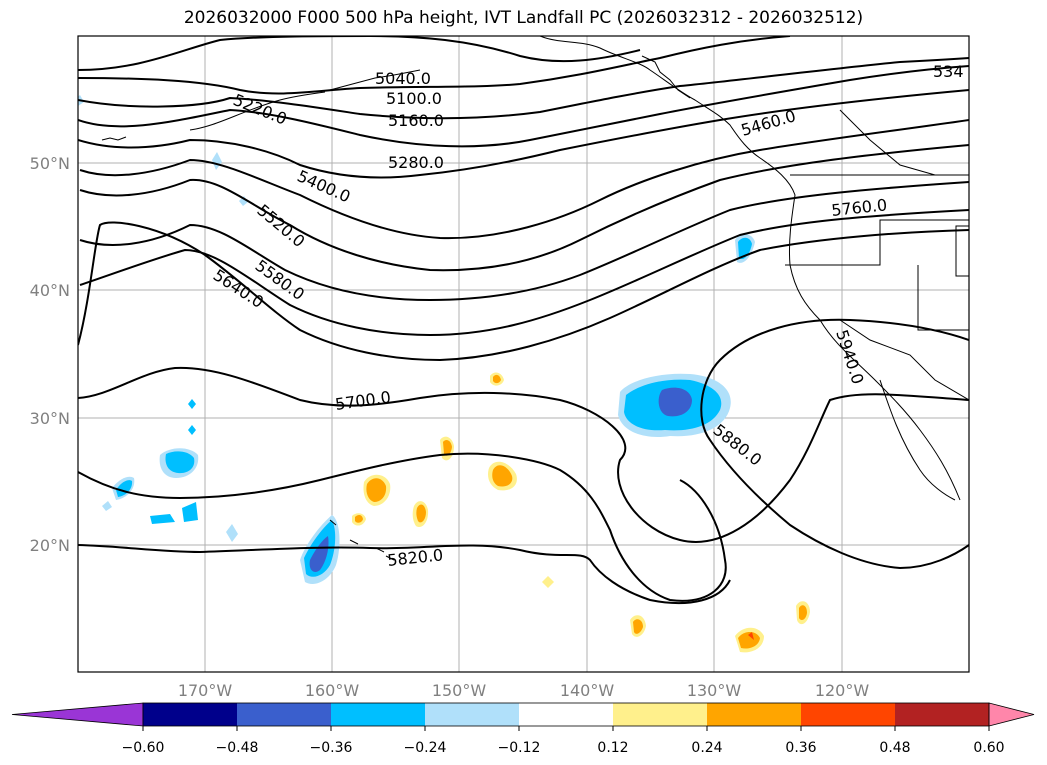  I want to click on colorbar-extend-high, so click(1011, 714).